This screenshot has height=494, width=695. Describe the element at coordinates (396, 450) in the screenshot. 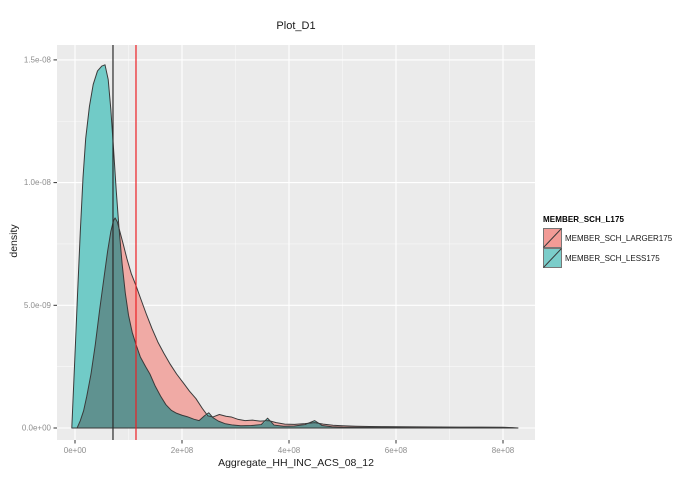

I see `x-tick-label: 6e+08` at that location.